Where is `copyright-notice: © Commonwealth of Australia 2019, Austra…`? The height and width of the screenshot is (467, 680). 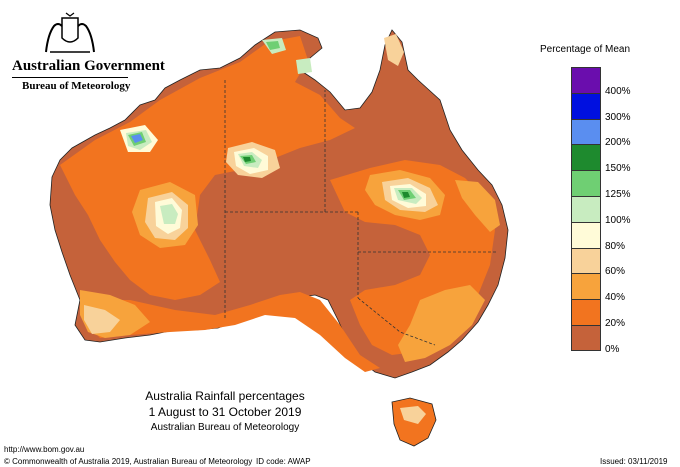 copyright-notice: © Commonwealth of Australia 2019, Austra… is located at coordinates (128, 461).